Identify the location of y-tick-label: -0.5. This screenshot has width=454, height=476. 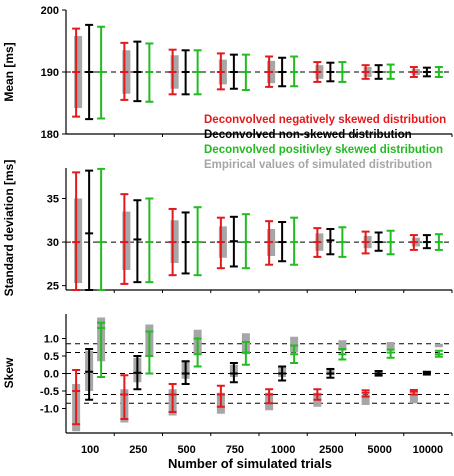
(49, 392).